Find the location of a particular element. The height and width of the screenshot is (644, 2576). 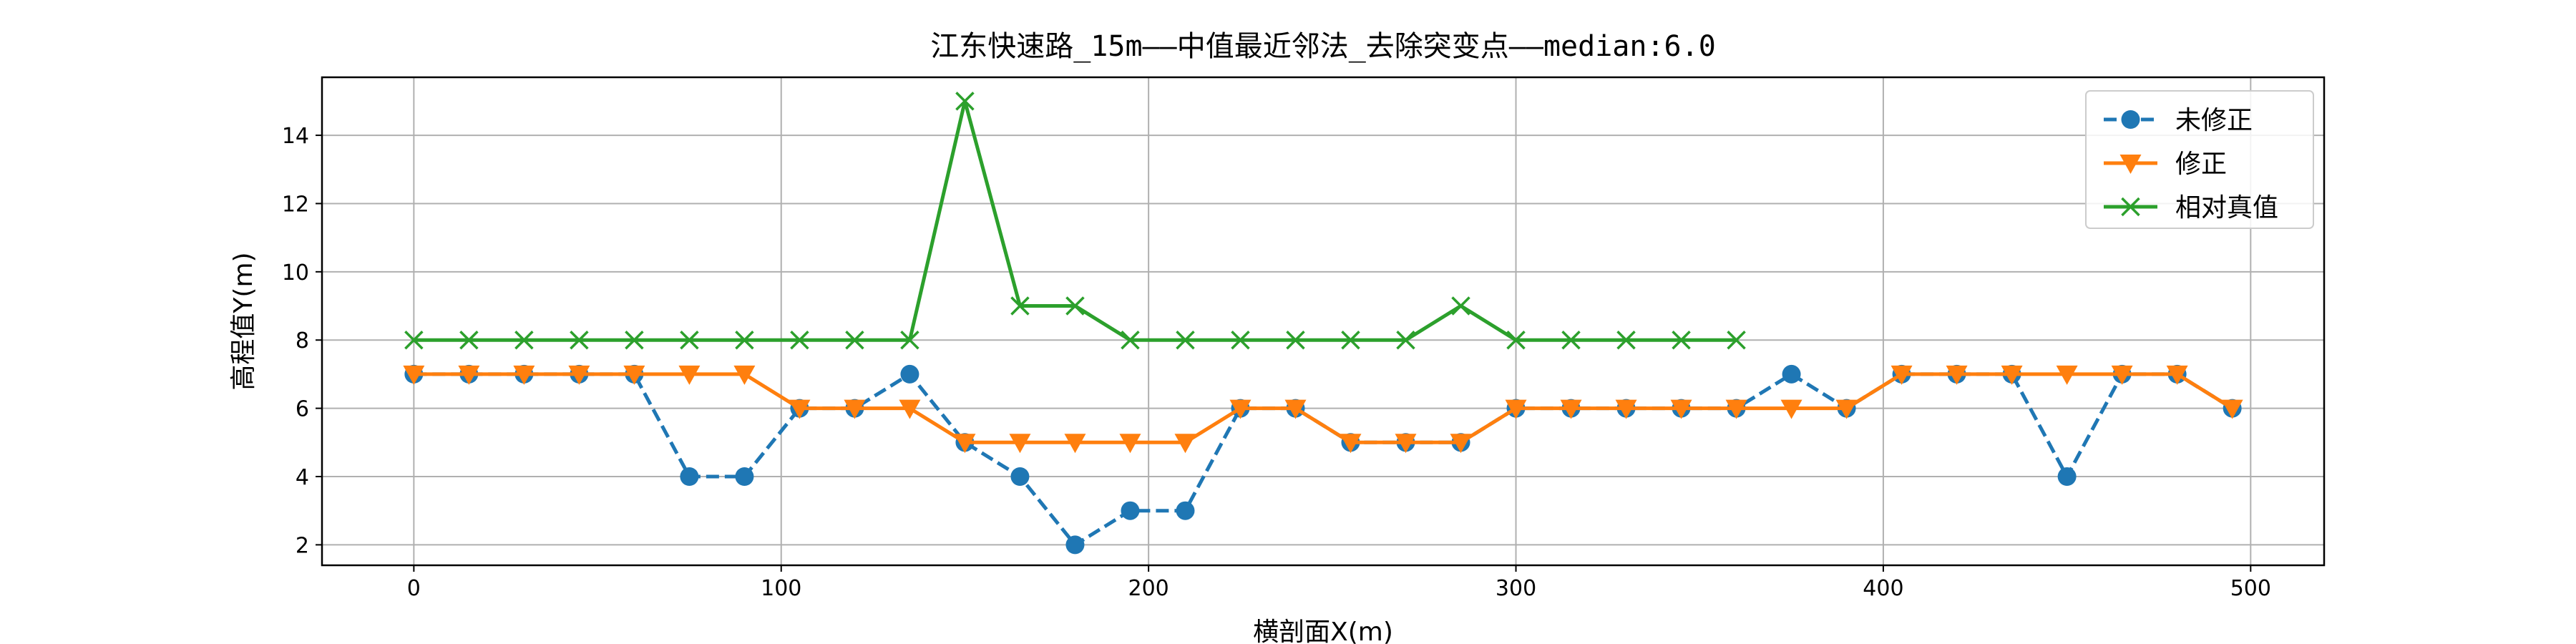

x-tick-label: 0 is located at coordinates (414, 588).